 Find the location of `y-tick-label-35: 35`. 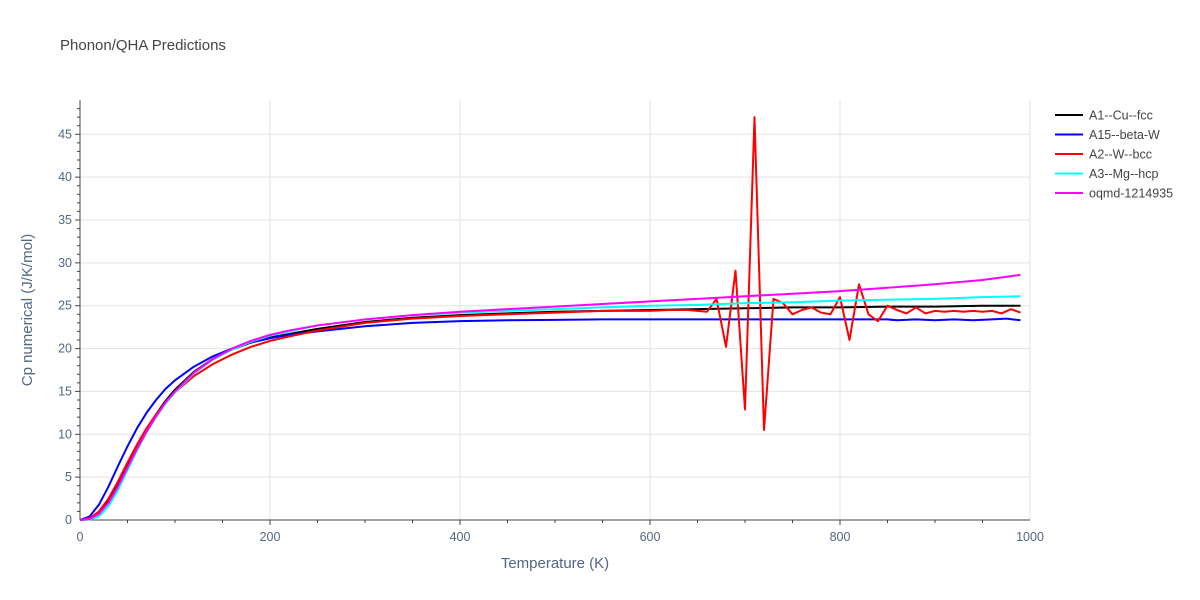

y-tick-label-35: 35 is located at coordinates (65, 220).